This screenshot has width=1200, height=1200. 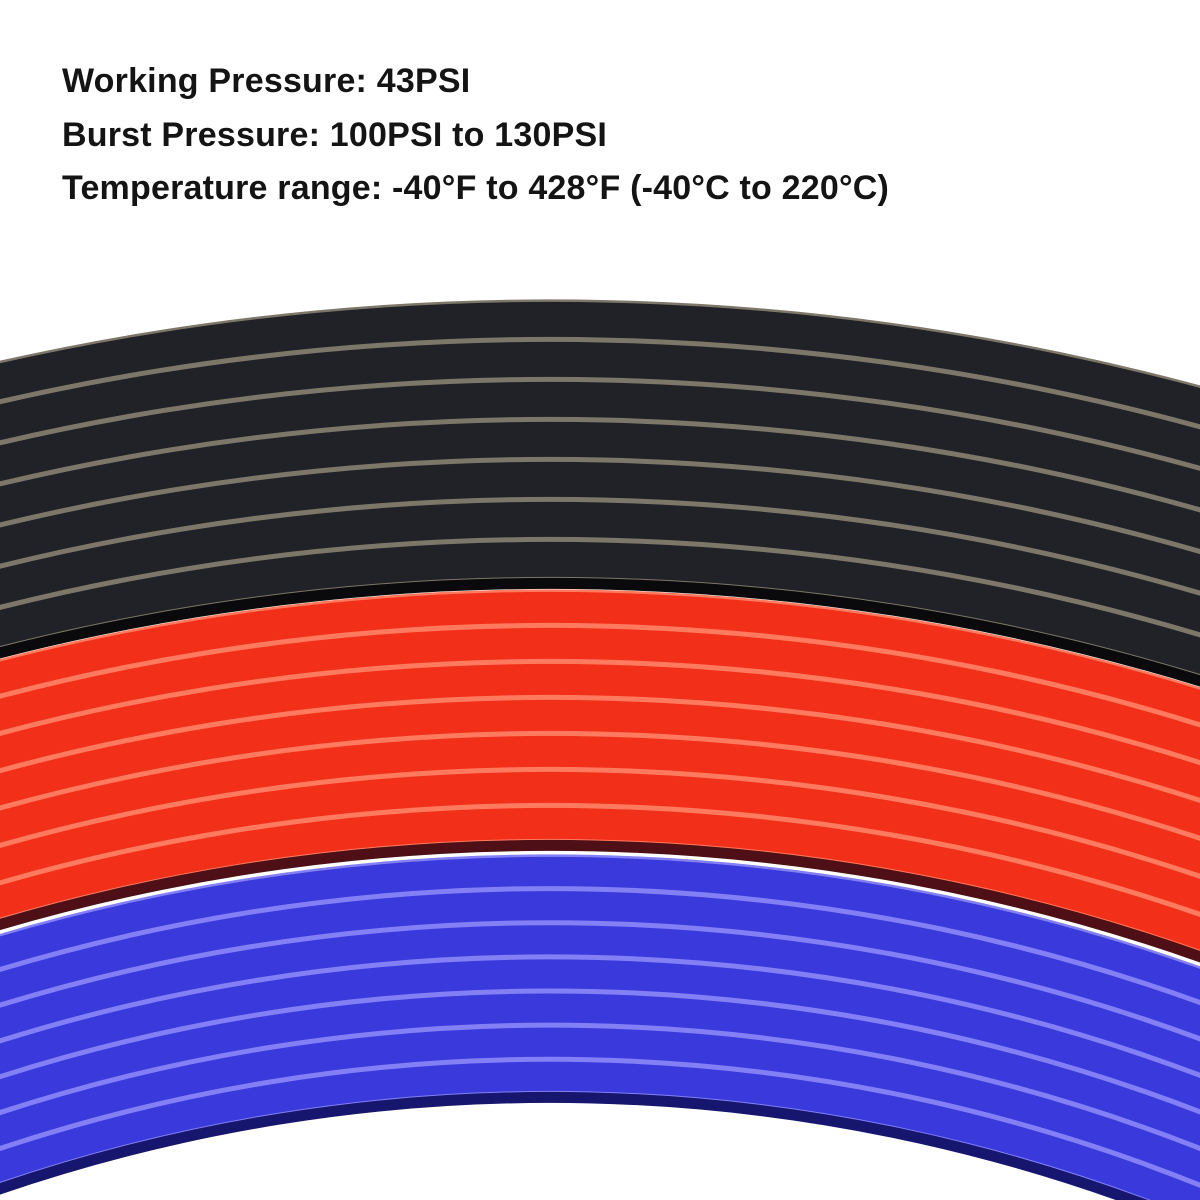 What do you see at coordinates (334, 134) in the screenshot?
I see `spec-line-burst-pressure: Burst Pressure: 100PSI to 130PSI` at bounding box center [334, 134].